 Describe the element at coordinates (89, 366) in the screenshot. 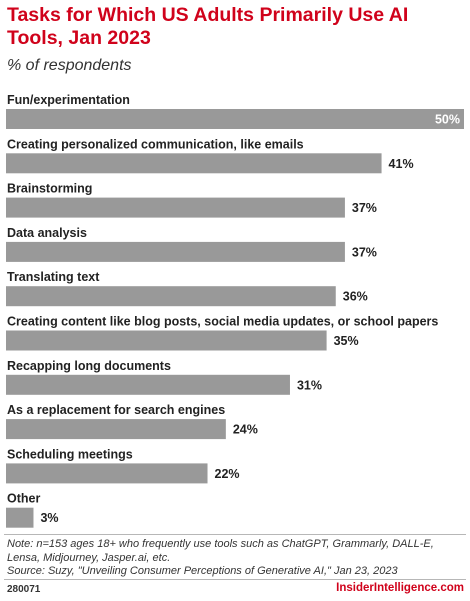

I see `category-label: Recapping long documents` at that location.